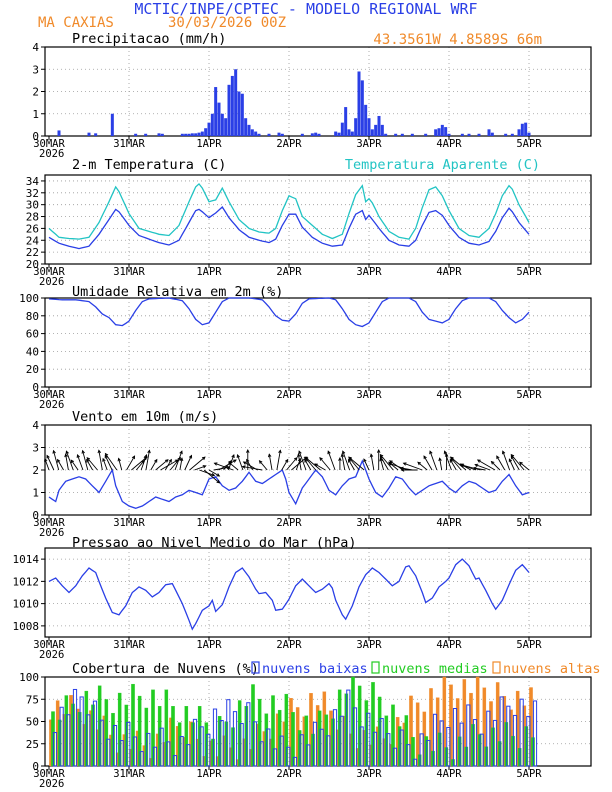 Image resolution: width=612 pixels, height=792 pixels. Describe the element at coordinates (315, 669) in the screenshot. I see `legend-low-clouds: nuvens baixas` at that location.